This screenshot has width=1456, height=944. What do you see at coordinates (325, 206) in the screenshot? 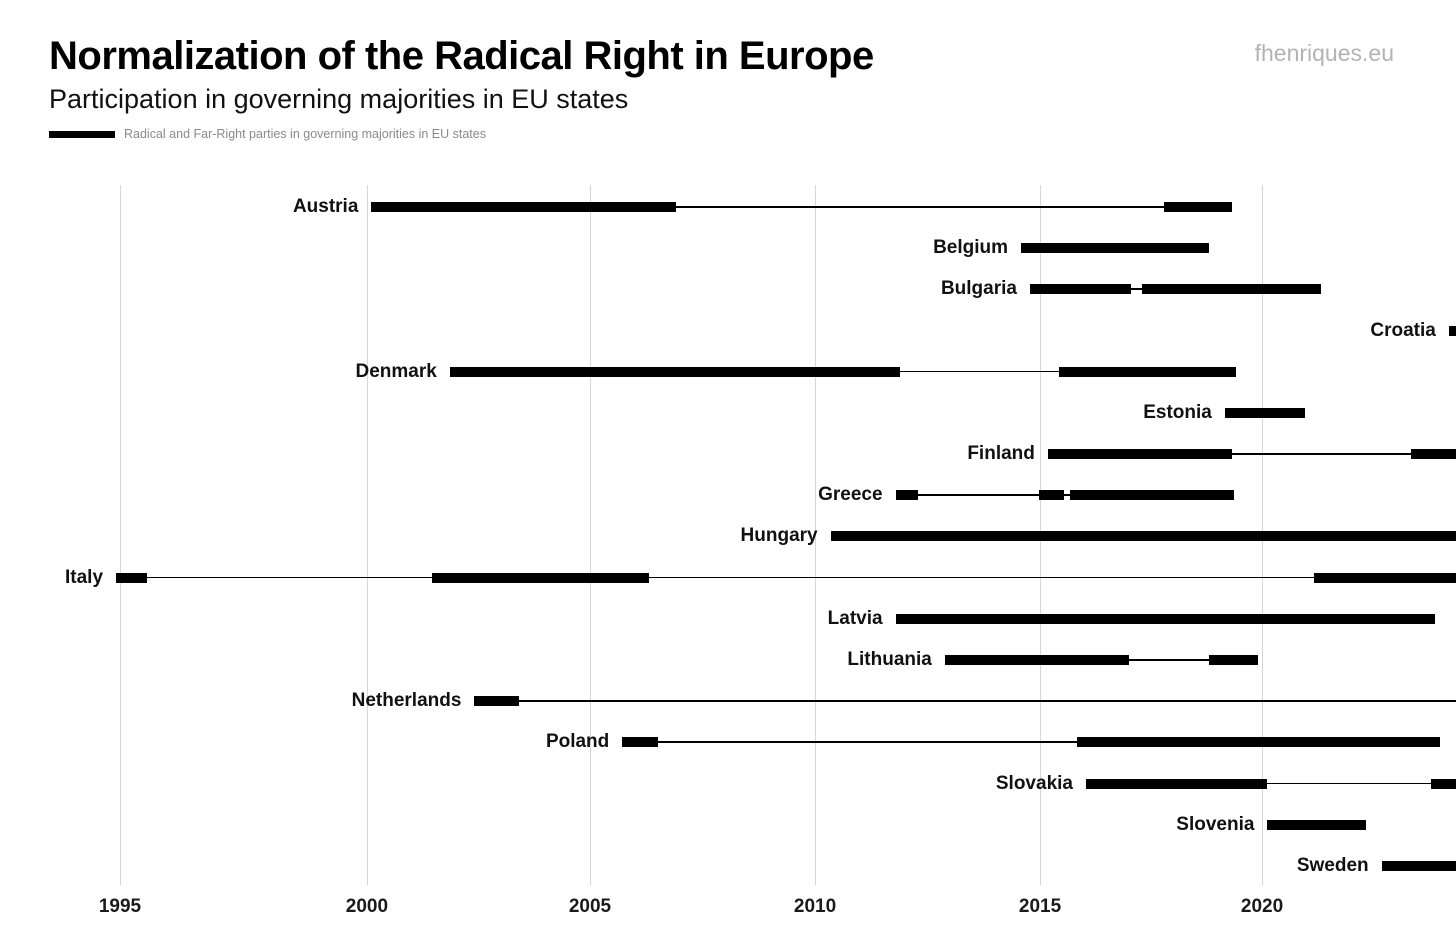
I see `country-label: Austria` at bounding box center [325, 206].